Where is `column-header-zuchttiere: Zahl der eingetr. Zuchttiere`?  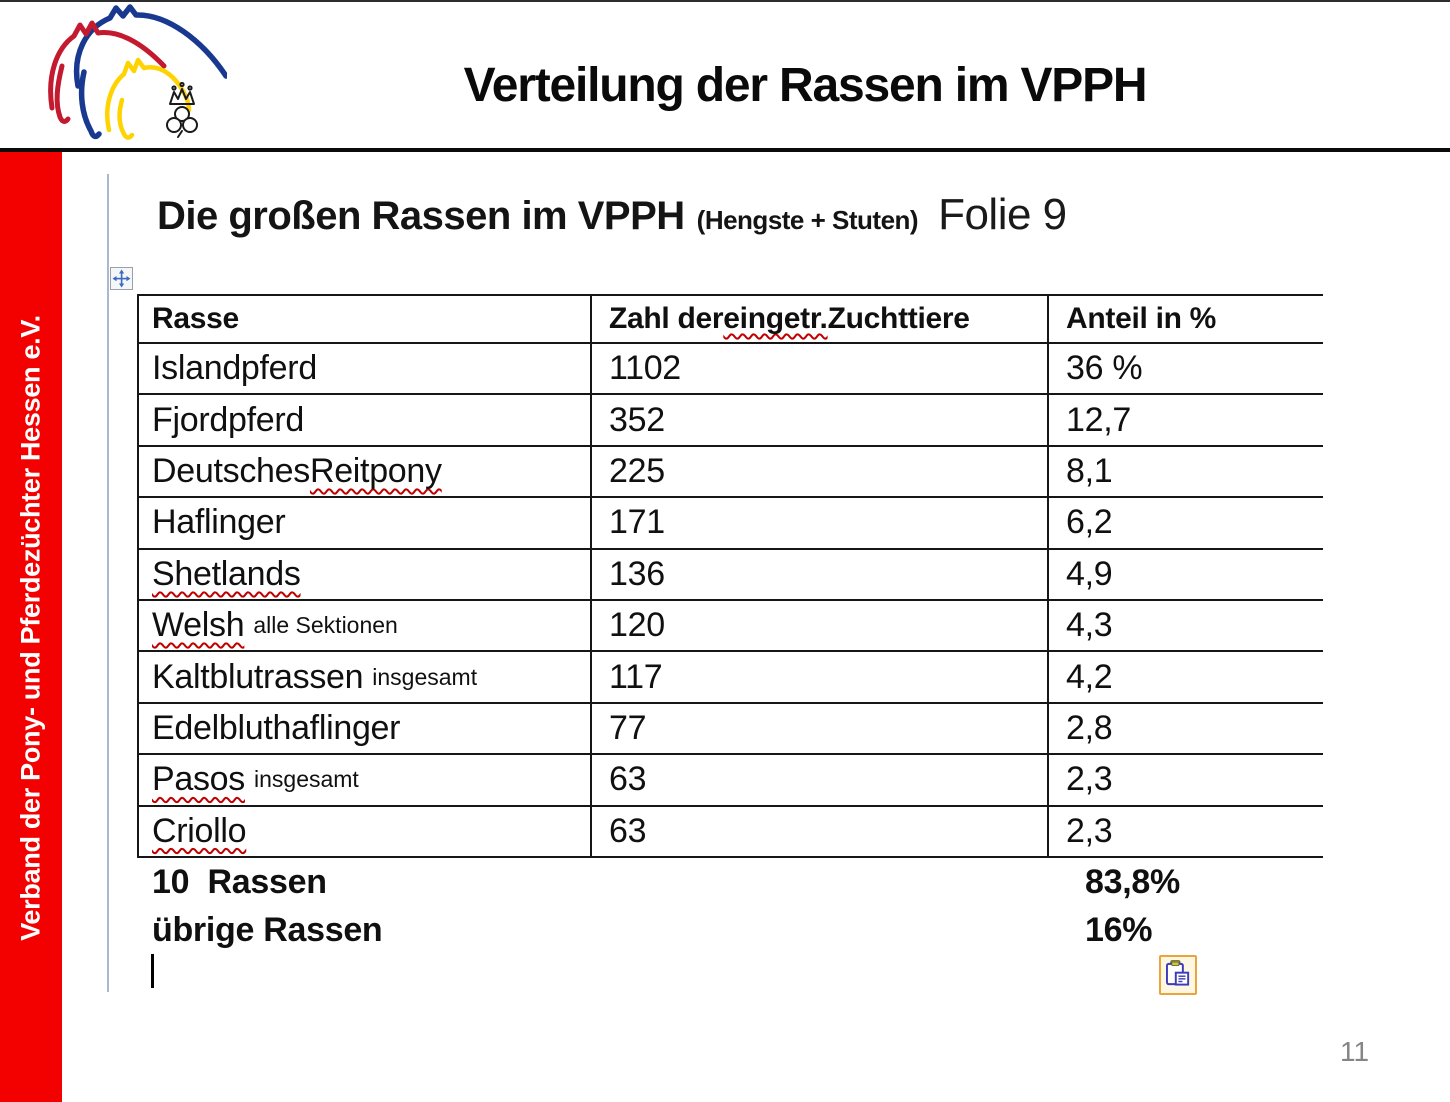
column-header-zuchttiere: Zahl der eingetr. Zuchttiere is located at coordinates (820, 319).